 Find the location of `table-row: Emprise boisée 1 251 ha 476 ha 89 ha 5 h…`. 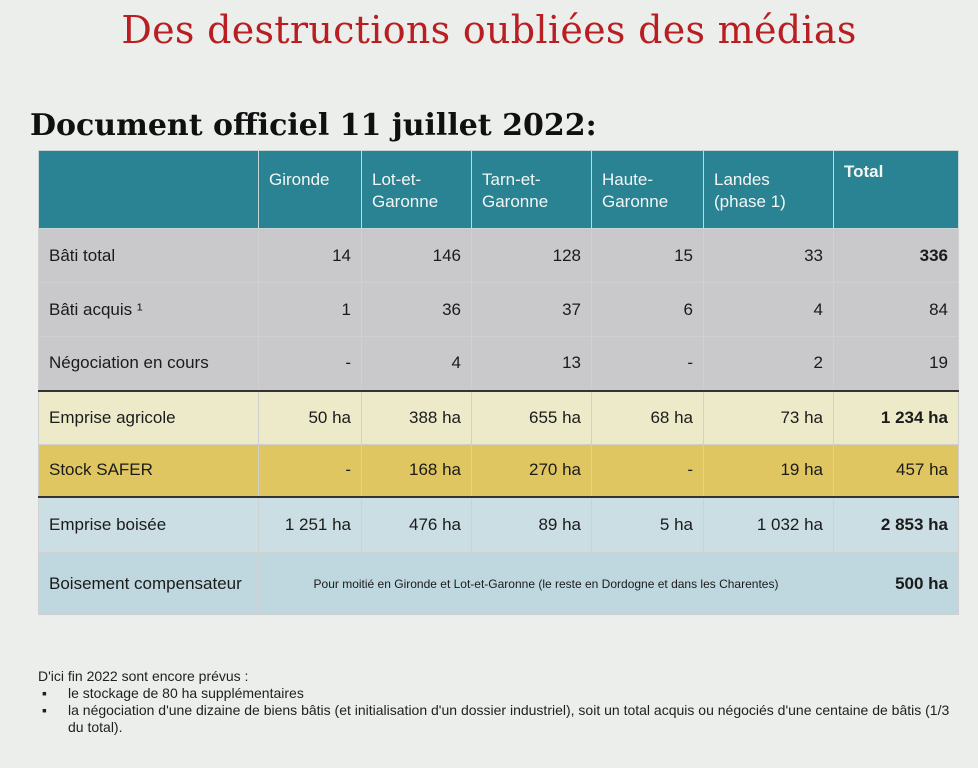

table-row: Emprise boisée 1 251 ha 476 ha 89 ha 5 h… is located at coordinates (498, 524).